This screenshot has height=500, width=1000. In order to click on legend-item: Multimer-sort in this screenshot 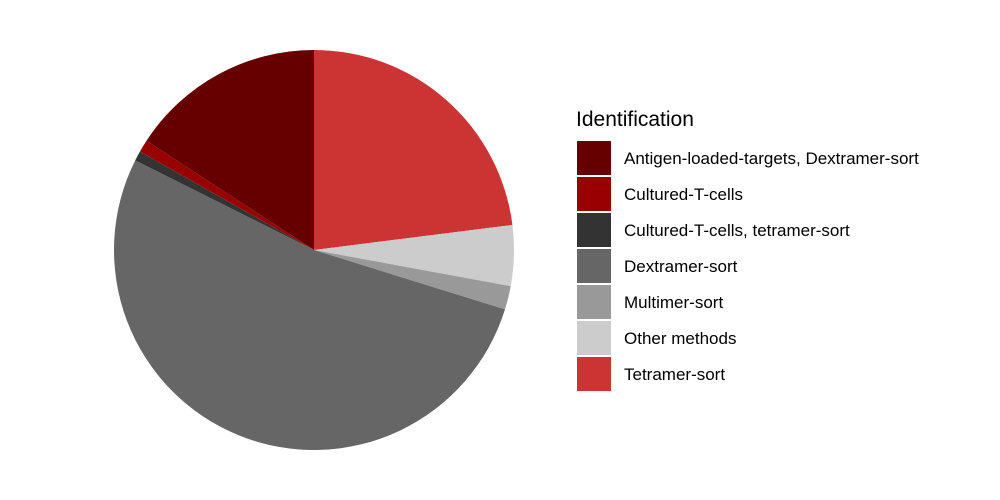, I will do `click(650, 302)`.